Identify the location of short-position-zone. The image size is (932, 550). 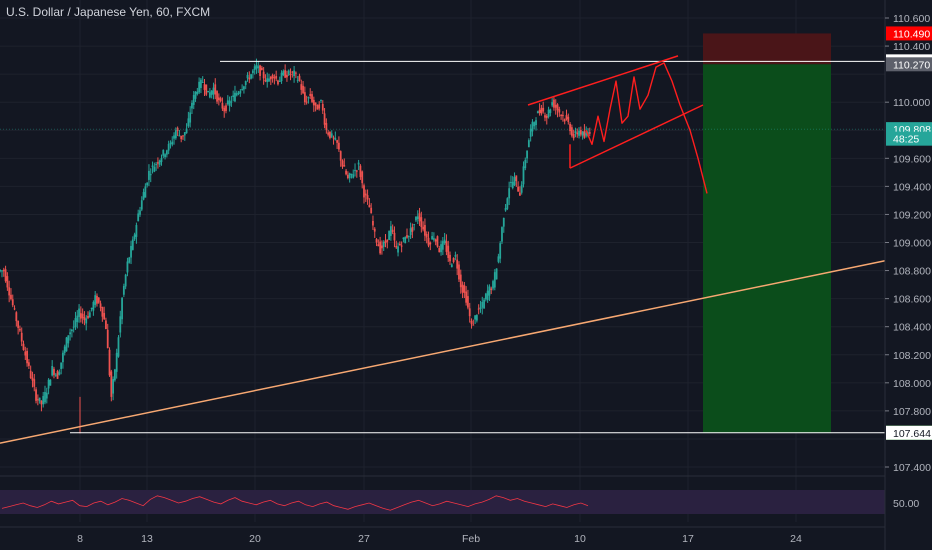
(767, 233).